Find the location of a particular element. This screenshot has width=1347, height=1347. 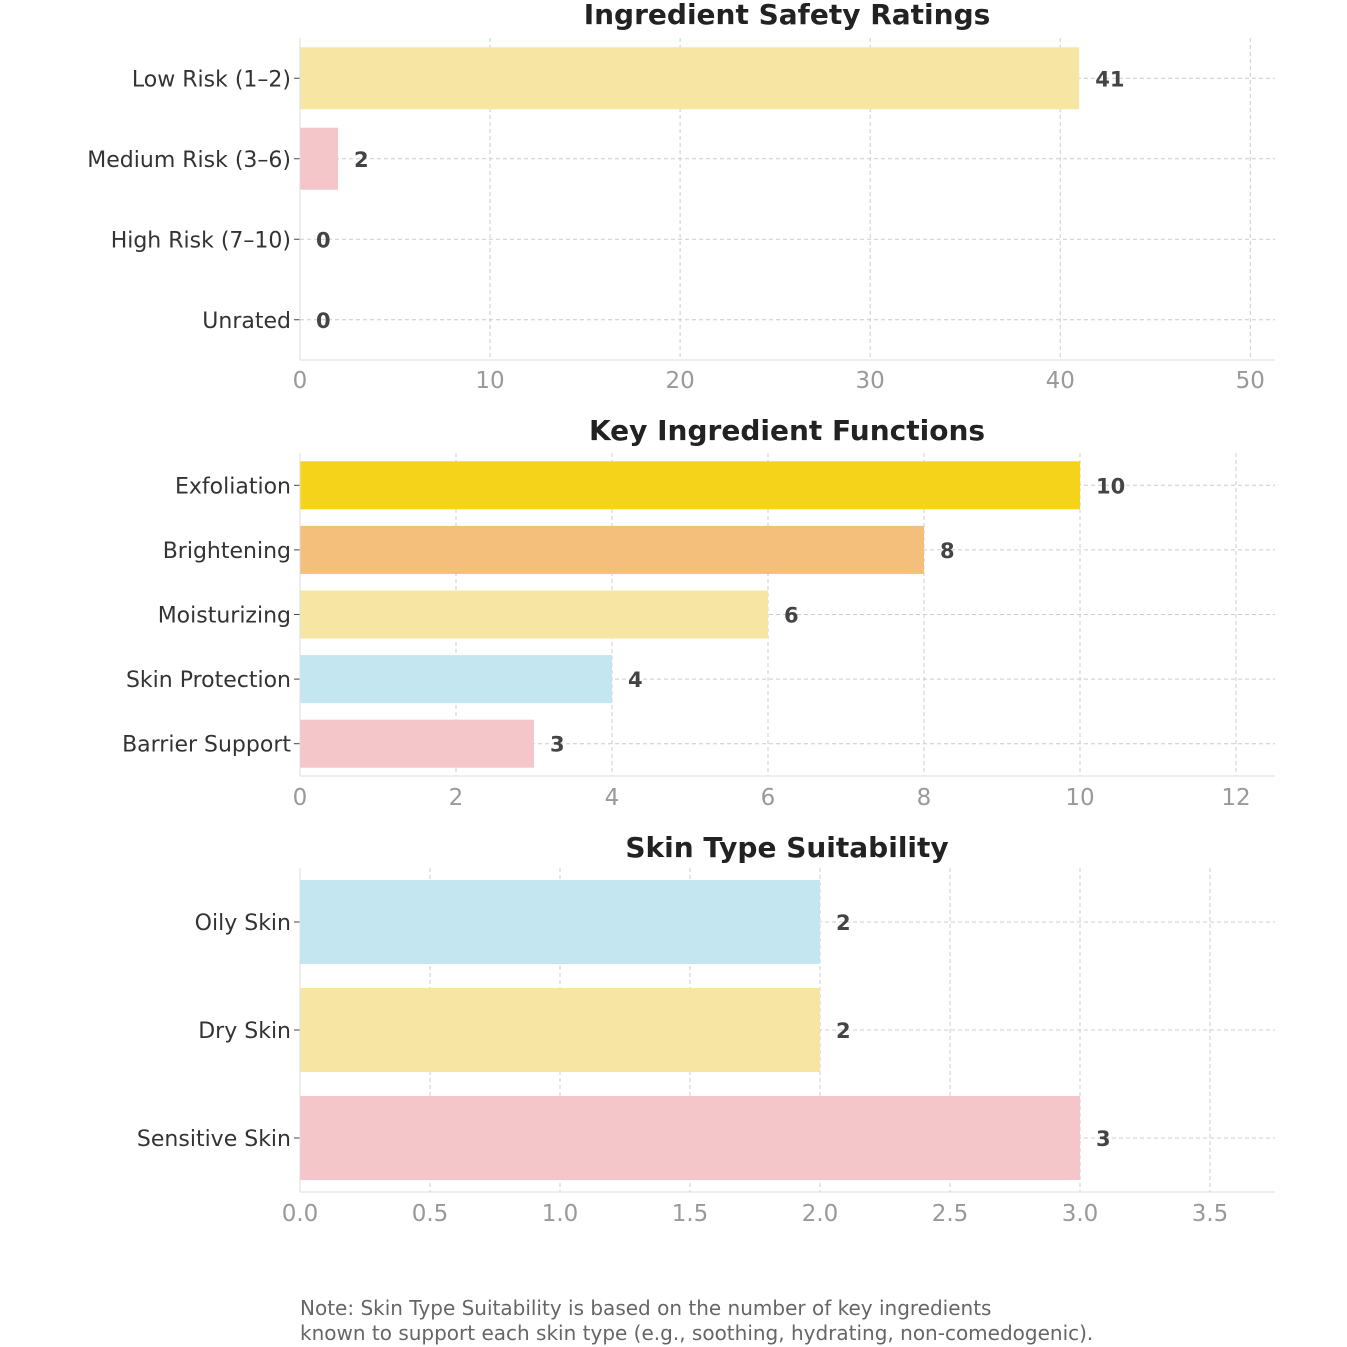

chart-title: Skin Type Suitability is located at coordinates (786, 847).